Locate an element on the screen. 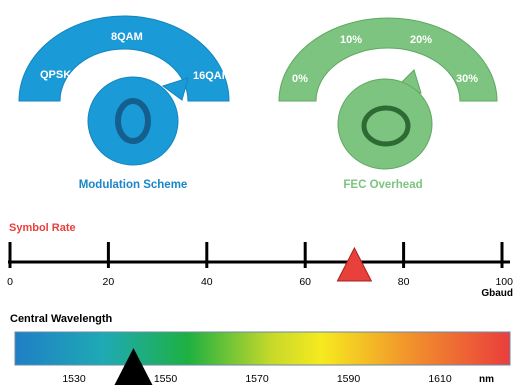 The height and width of the screenshot is (385, 513). wavelength-title: Central Wavelength is located at coordinates (61, 319).